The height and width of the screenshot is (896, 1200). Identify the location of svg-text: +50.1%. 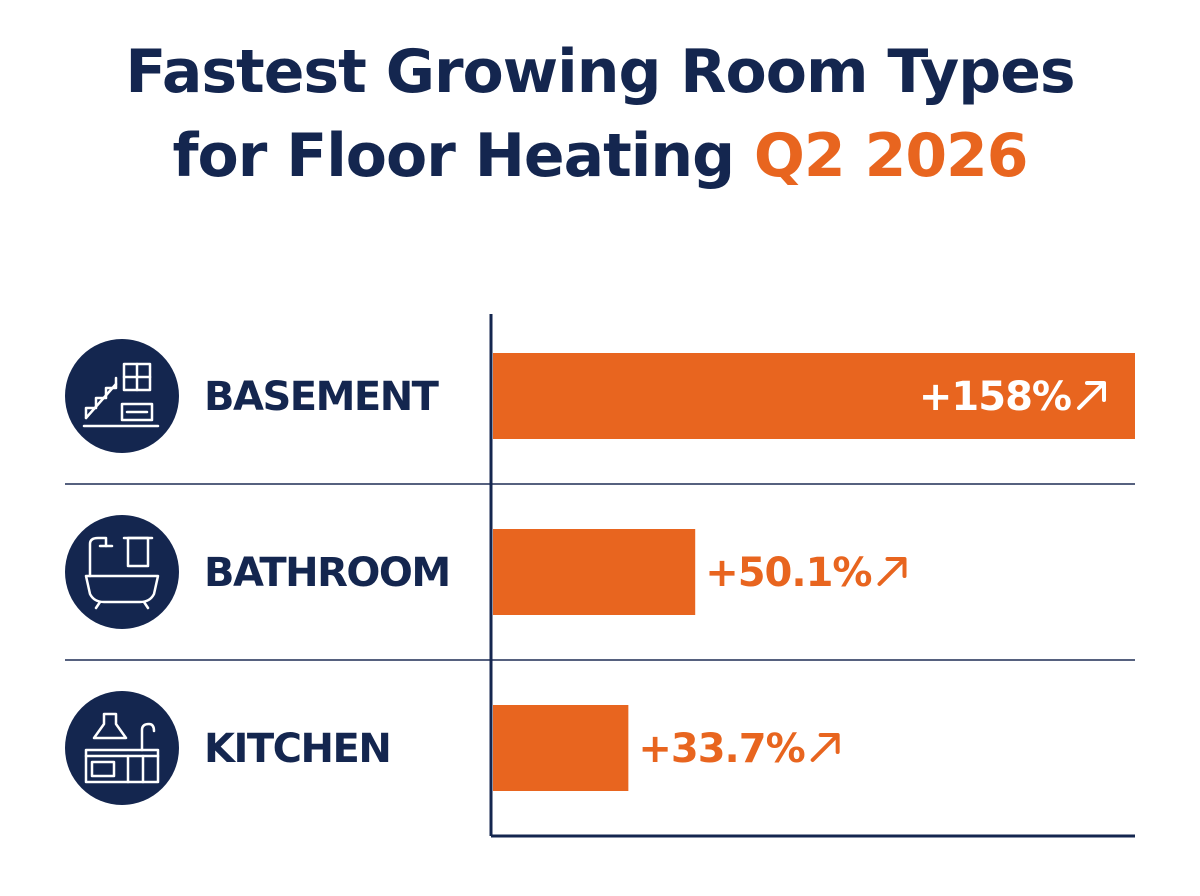
(788, 573).